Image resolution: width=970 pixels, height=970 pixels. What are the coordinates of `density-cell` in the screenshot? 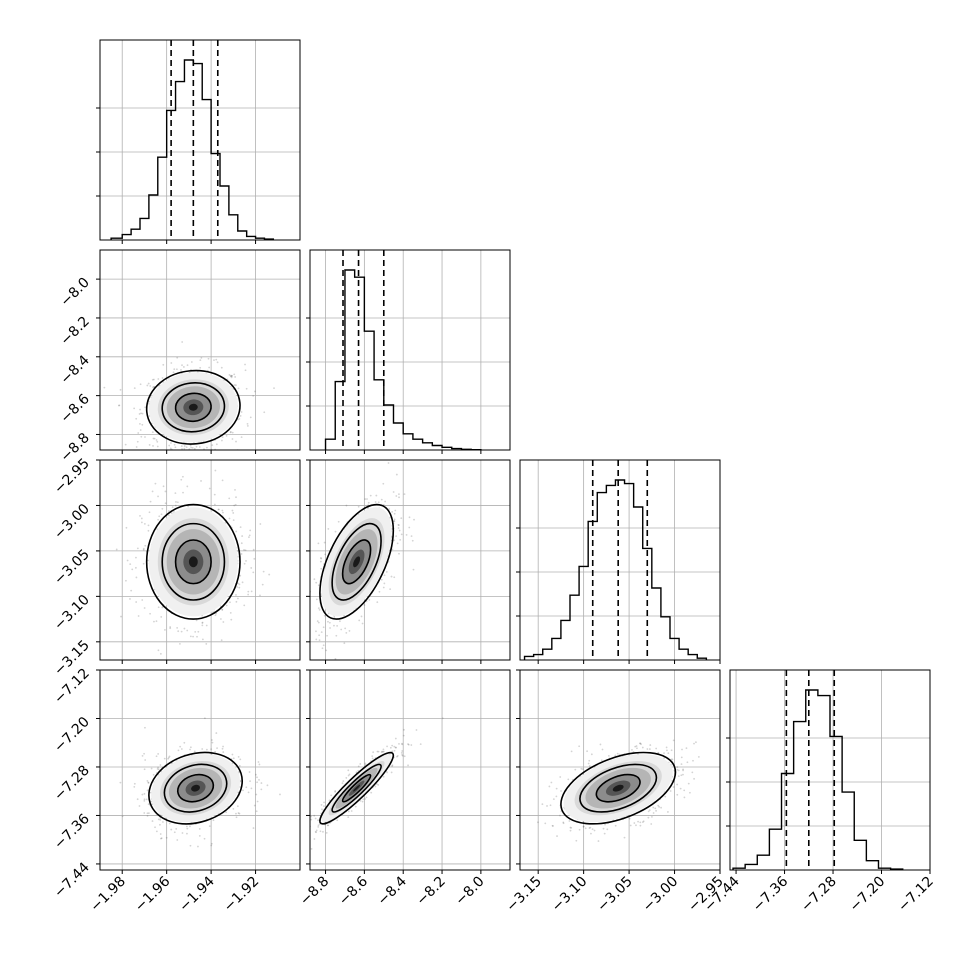 It's located at (618, 788).